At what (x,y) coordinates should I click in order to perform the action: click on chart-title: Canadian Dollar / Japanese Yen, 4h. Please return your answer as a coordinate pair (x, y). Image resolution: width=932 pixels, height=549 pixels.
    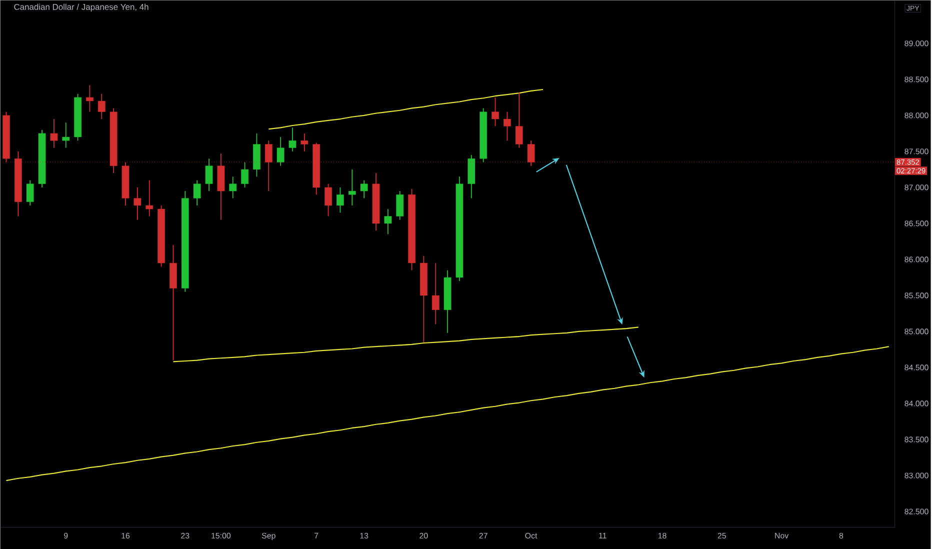
    Looking at the image, I should click on (81, 8).